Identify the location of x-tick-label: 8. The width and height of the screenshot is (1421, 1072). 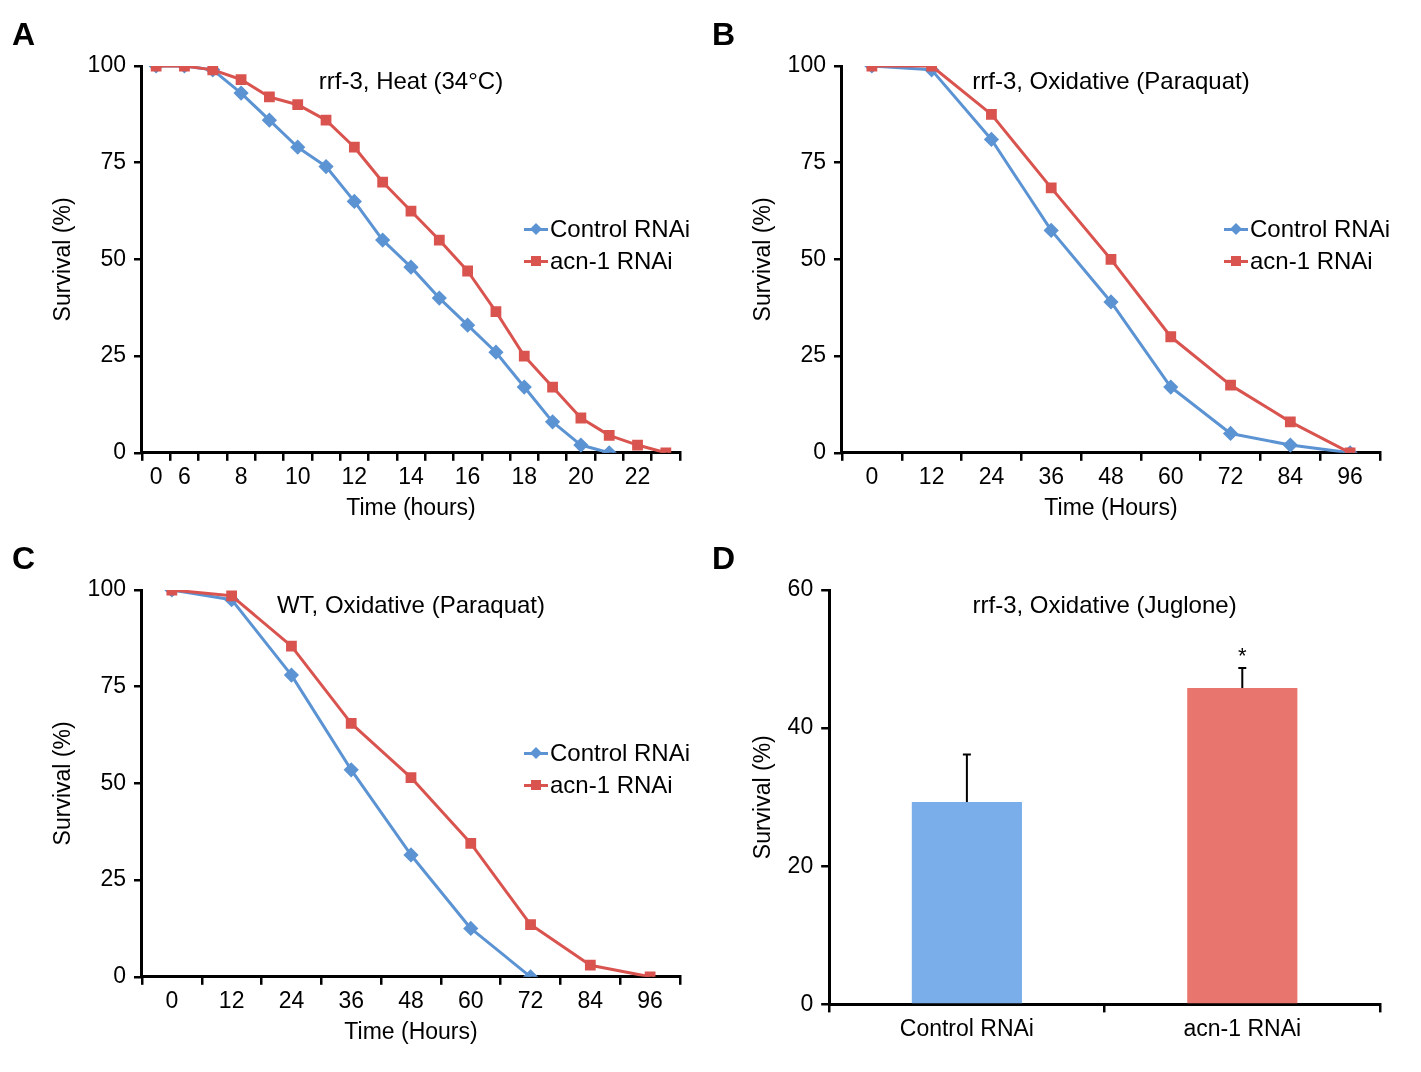
(241, 475).